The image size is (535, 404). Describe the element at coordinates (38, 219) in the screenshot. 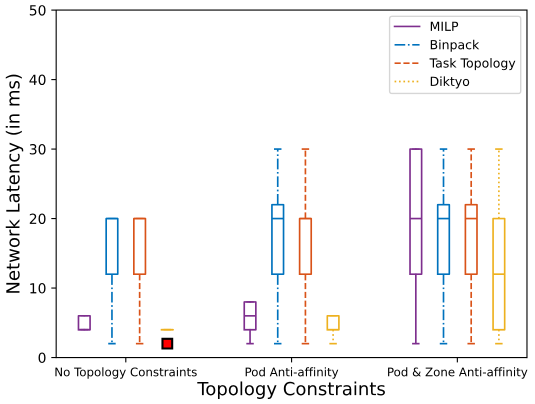

I see `y-tick-label: 20` at that location.